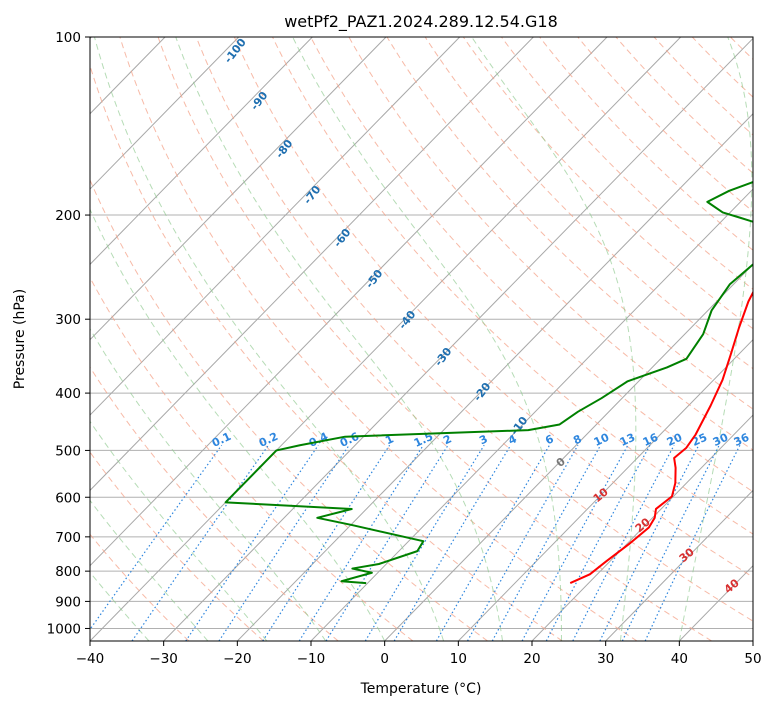 The width and height of the screenshot is (775, 708). Describe the element at coordinates (531, 659) in the screenshot. I see `x-tick-label: 20` at that location.